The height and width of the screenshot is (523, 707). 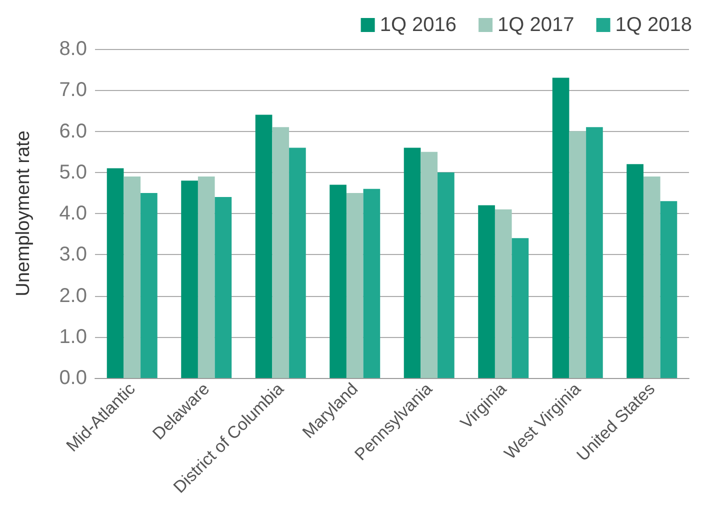 What do you see at coordinates (73, 337) in the screenshot?
I see `y-tick-label: 1.0` at bounding box center [73, 337].